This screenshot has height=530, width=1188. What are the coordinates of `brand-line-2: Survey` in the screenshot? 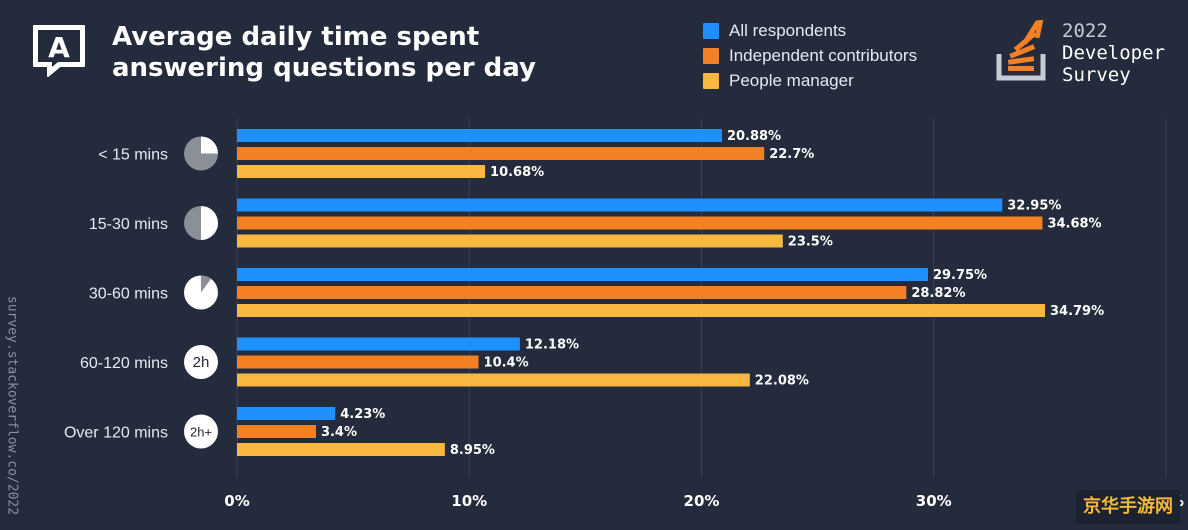 It's located at (1096, 75).